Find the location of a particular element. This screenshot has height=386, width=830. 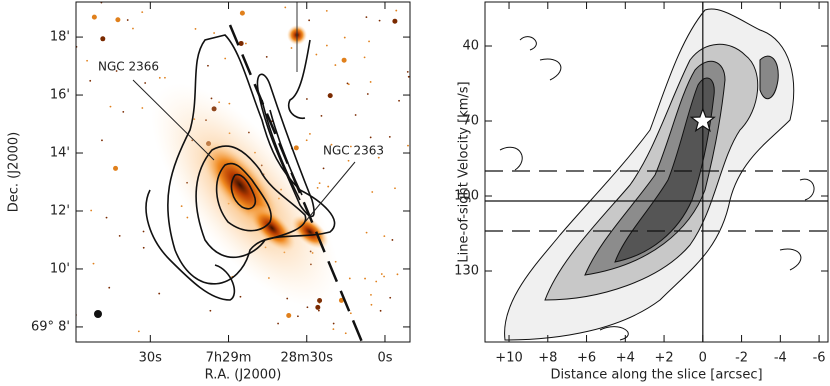

x-tick-label: 0 is located at coordinates (703, 358).